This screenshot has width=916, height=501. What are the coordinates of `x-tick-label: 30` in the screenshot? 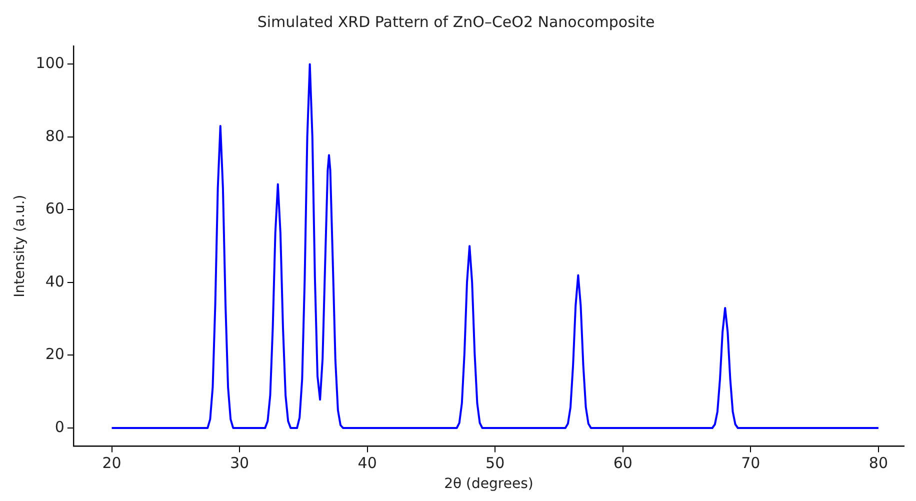 It's located at (240, 463).